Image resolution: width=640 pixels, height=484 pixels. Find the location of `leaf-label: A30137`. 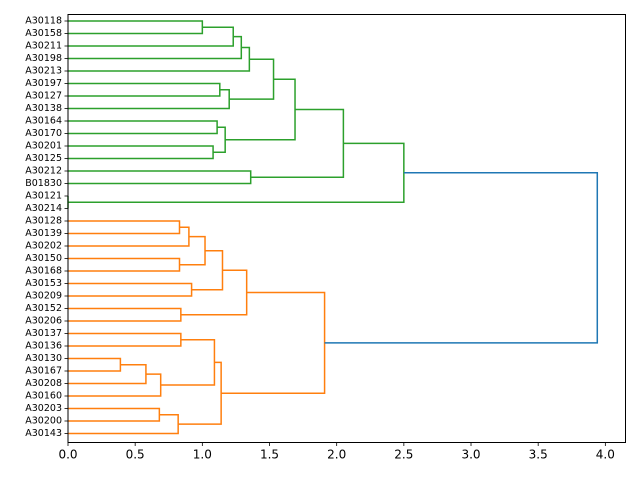

leaf-label: A30137 is located at coordinates (43, 333).